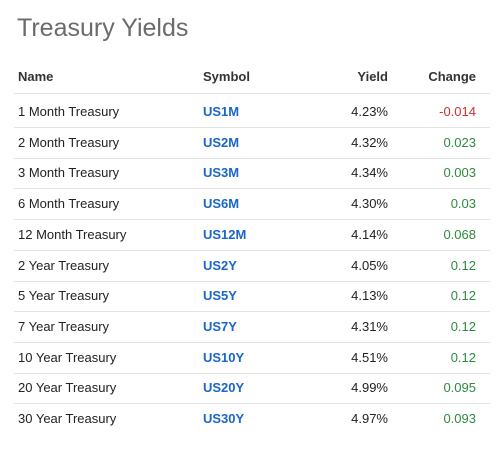 This screenshot has width=500, height=450. What do you see at coordinates (369, 296) in the screenshot?
I see `yield-cell: 4.13%` at bounding box center [369, 296].